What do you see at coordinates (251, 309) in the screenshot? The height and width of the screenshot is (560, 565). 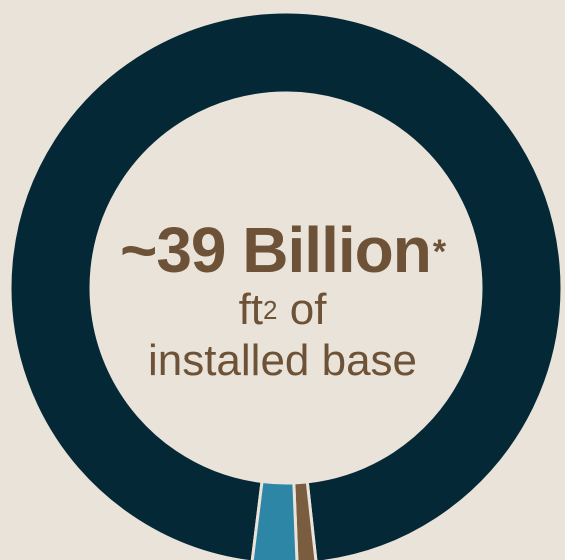 I see `unit-base: ft` at bounding box center [251, 309].